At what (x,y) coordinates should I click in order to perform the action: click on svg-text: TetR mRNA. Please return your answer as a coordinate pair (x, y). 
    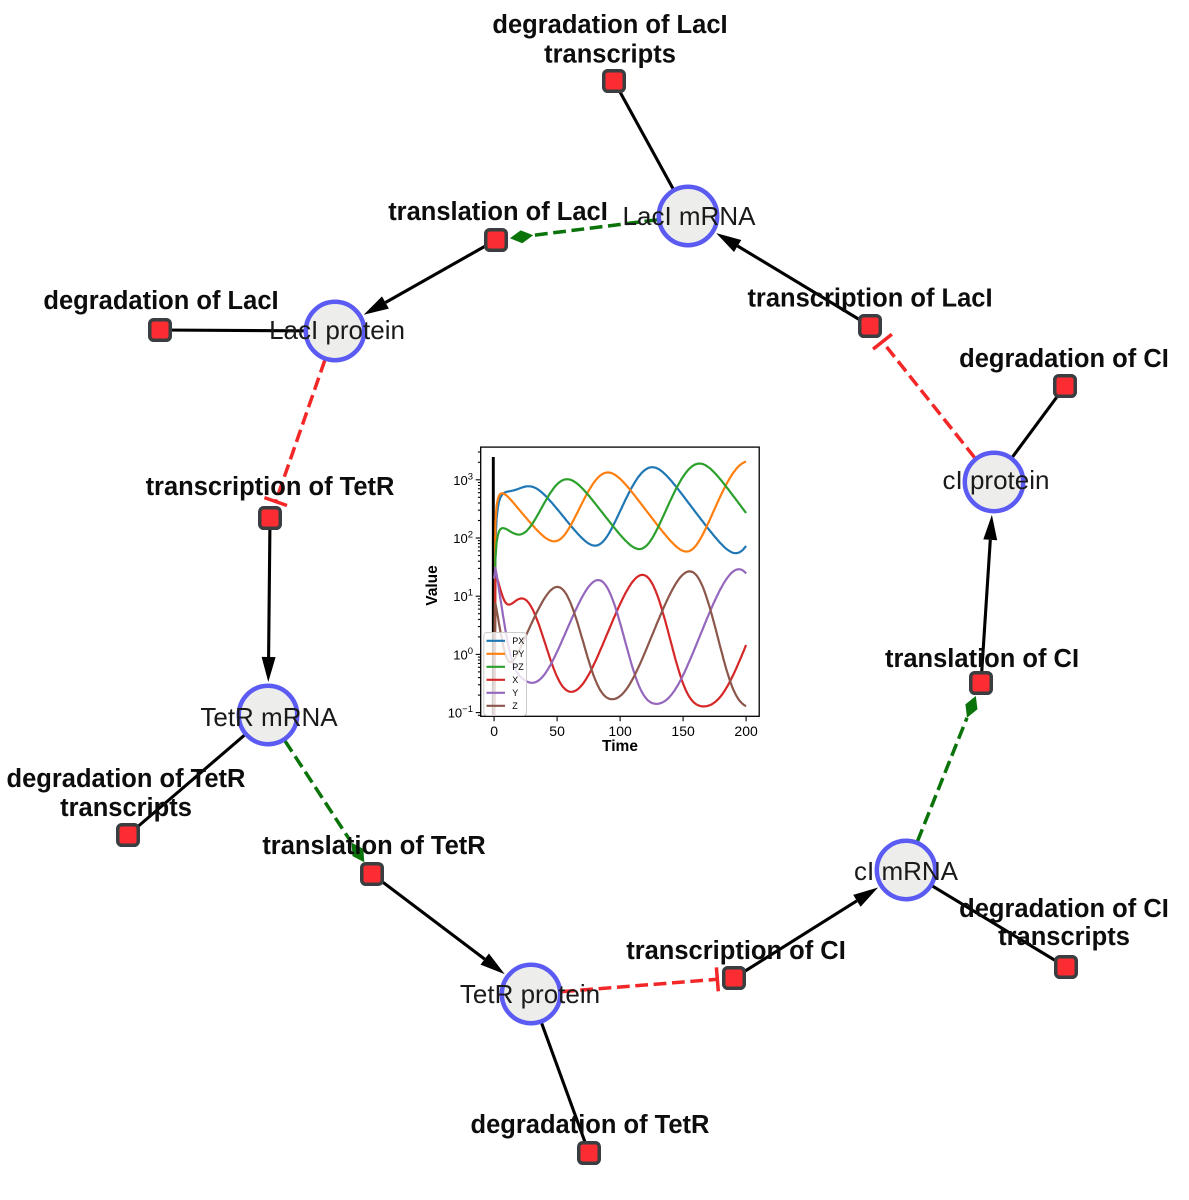
    Looking at the image, I should click on (269, 717).